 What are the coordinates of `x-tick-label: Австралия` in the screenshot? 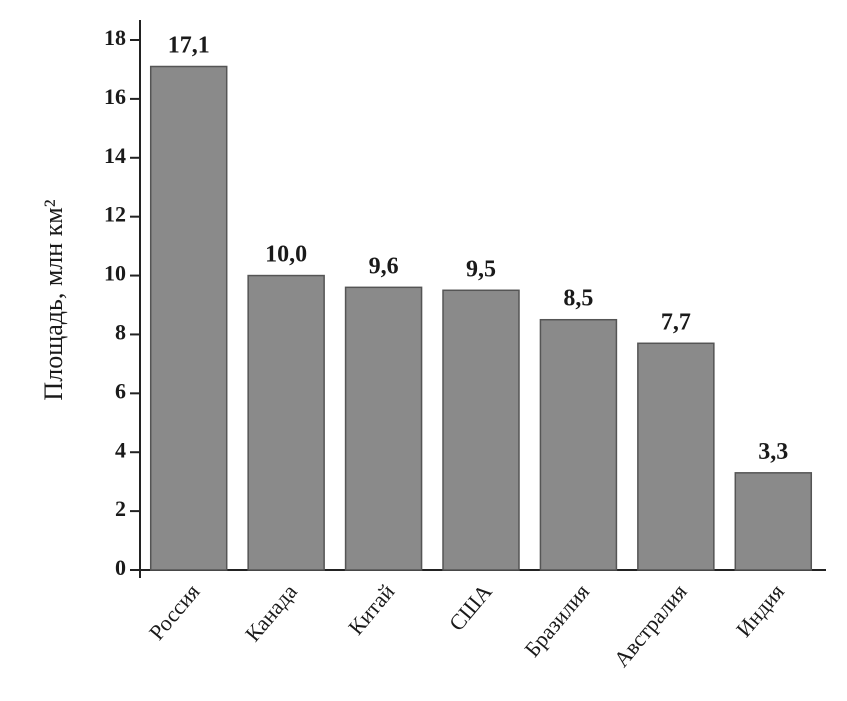 It's located at (649, 625).